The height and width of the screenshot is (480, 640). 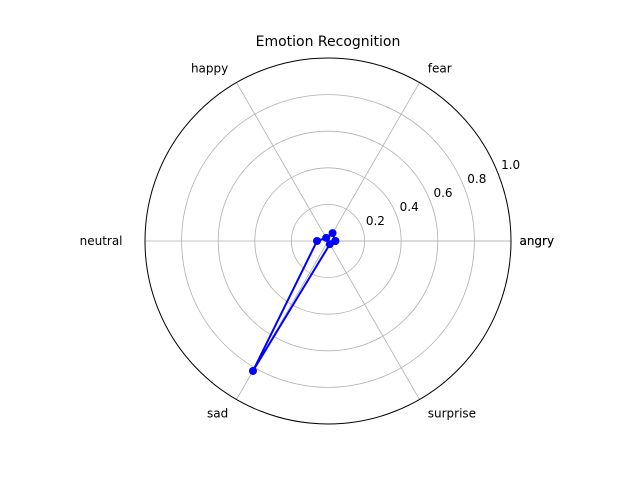 I want to click on category-label: sad, so click(x=217, y=414).